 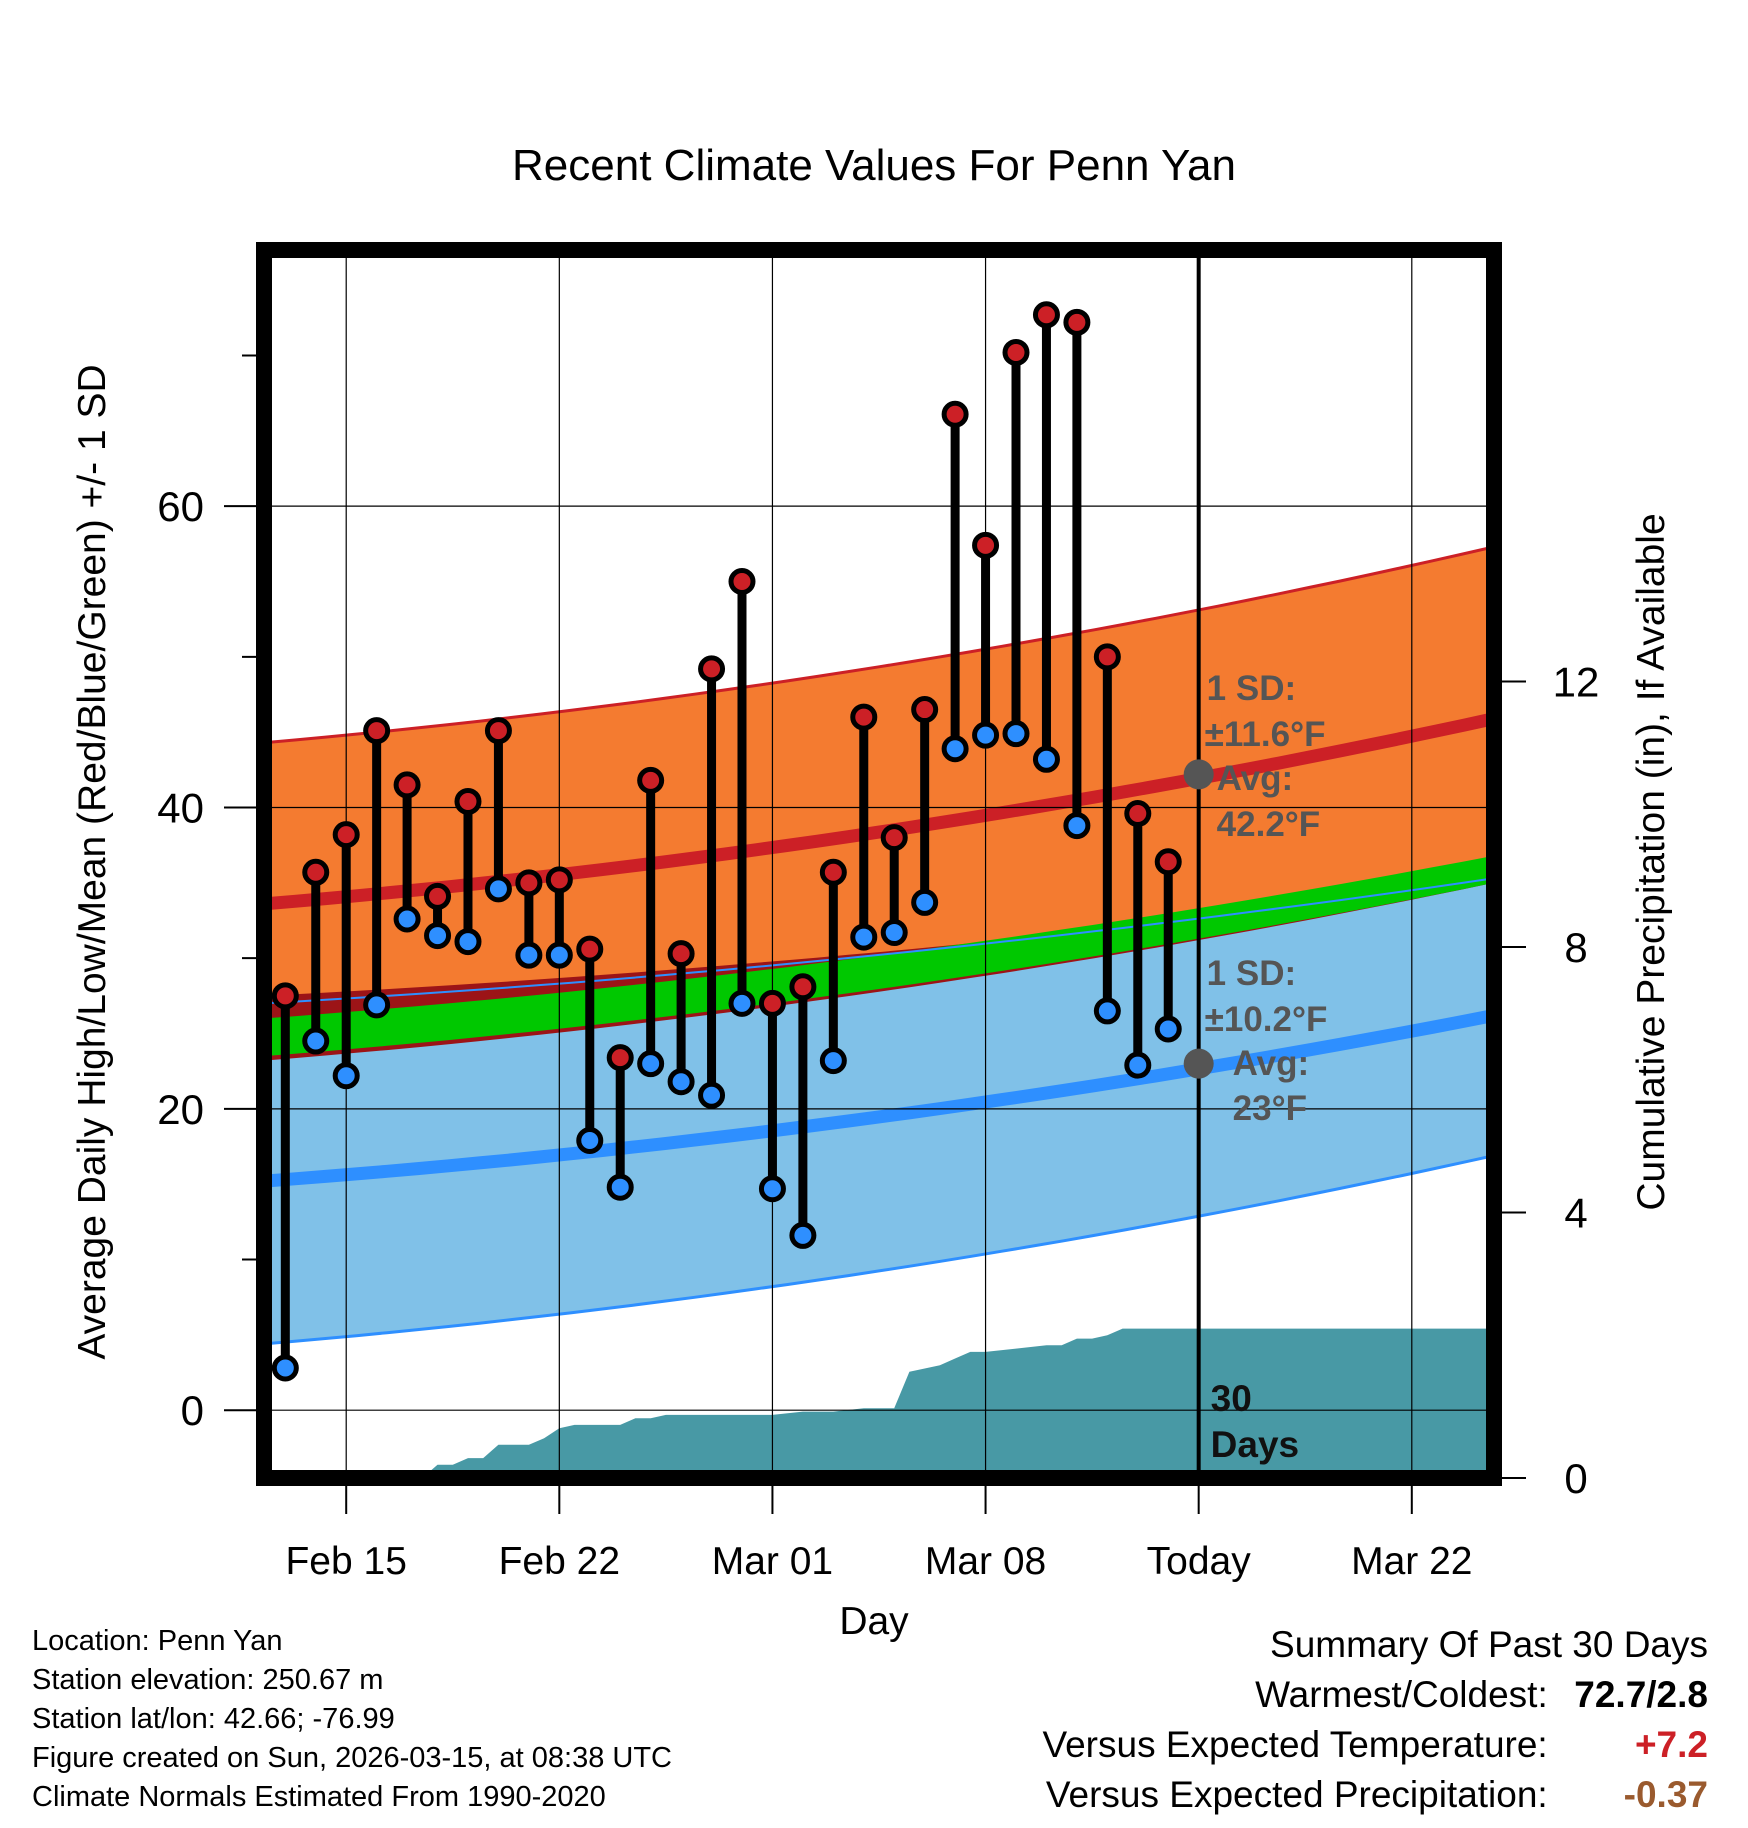 I want to click on warmest-value: 72.7/2.8, so click(x=1641, y=1694).